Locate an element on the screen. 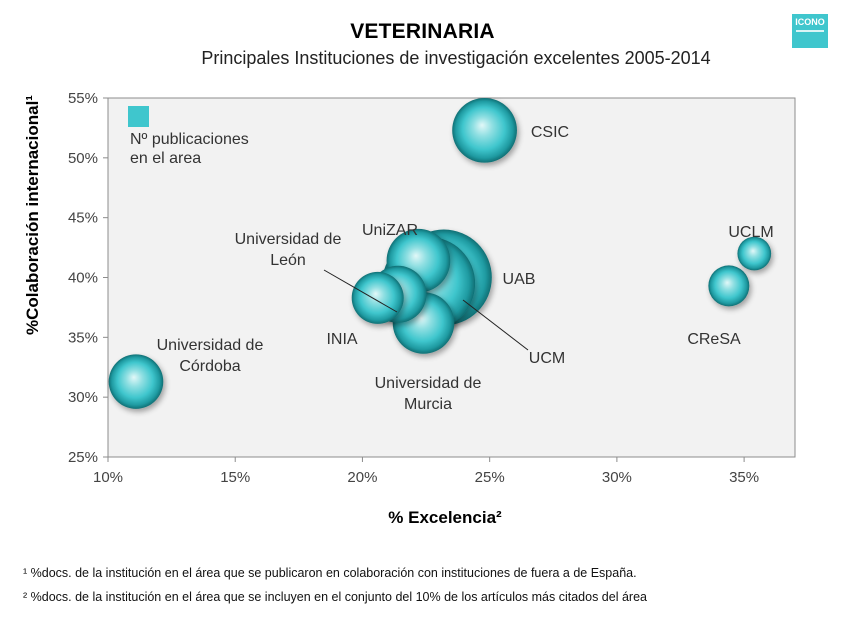 The image size is (845, 630). y-tick-label: 30% is located at coordinates (83, 397).